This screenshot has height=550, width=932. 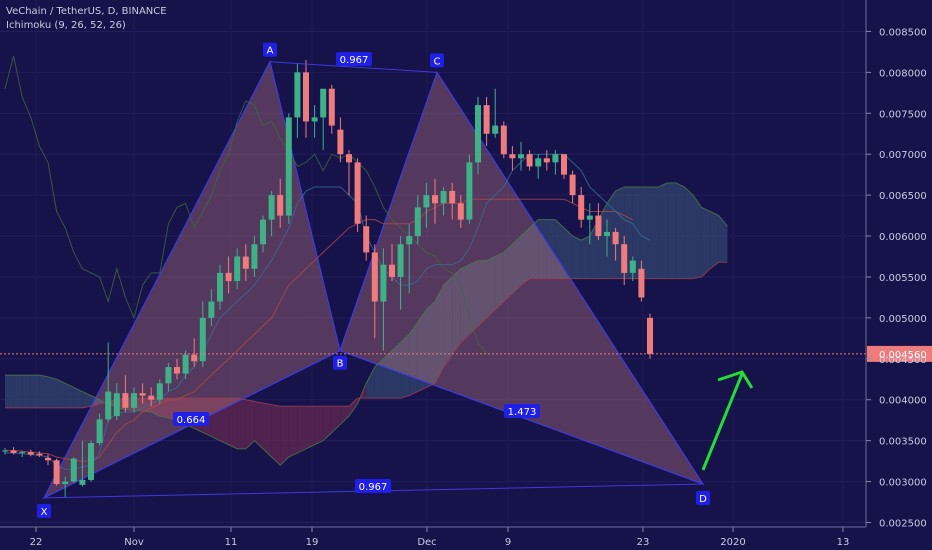 I want to click on point-badge-a, so click(x=270, y=49).